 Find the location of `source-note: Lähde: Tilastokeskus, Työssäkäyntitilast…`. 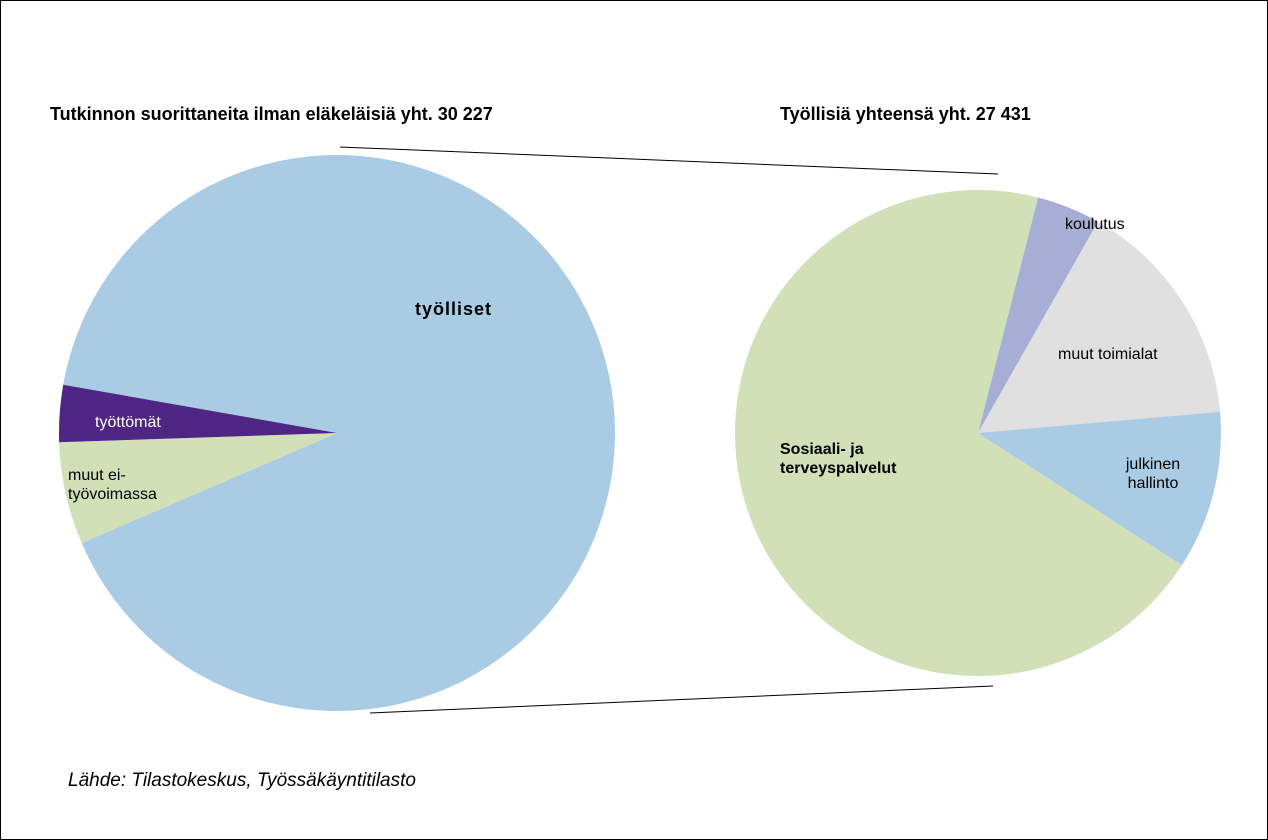

source-note: Lähde: Tilastokeskus, Työssäkäyntitilast… is located at coordinates (242, 780).